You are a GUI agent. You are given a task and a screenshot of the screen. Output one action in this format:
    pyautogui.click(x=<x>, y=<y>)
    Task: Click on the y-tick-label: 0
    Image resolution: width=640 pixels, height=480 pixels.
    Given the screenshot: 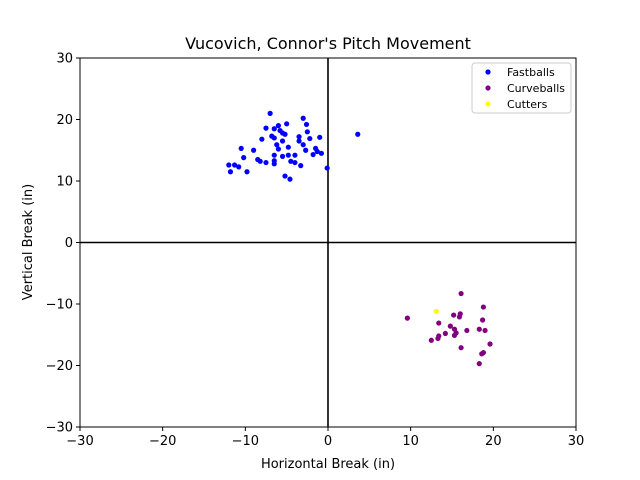 What is the action you would take?
    pyautogui.click(x=69, y=243)
    